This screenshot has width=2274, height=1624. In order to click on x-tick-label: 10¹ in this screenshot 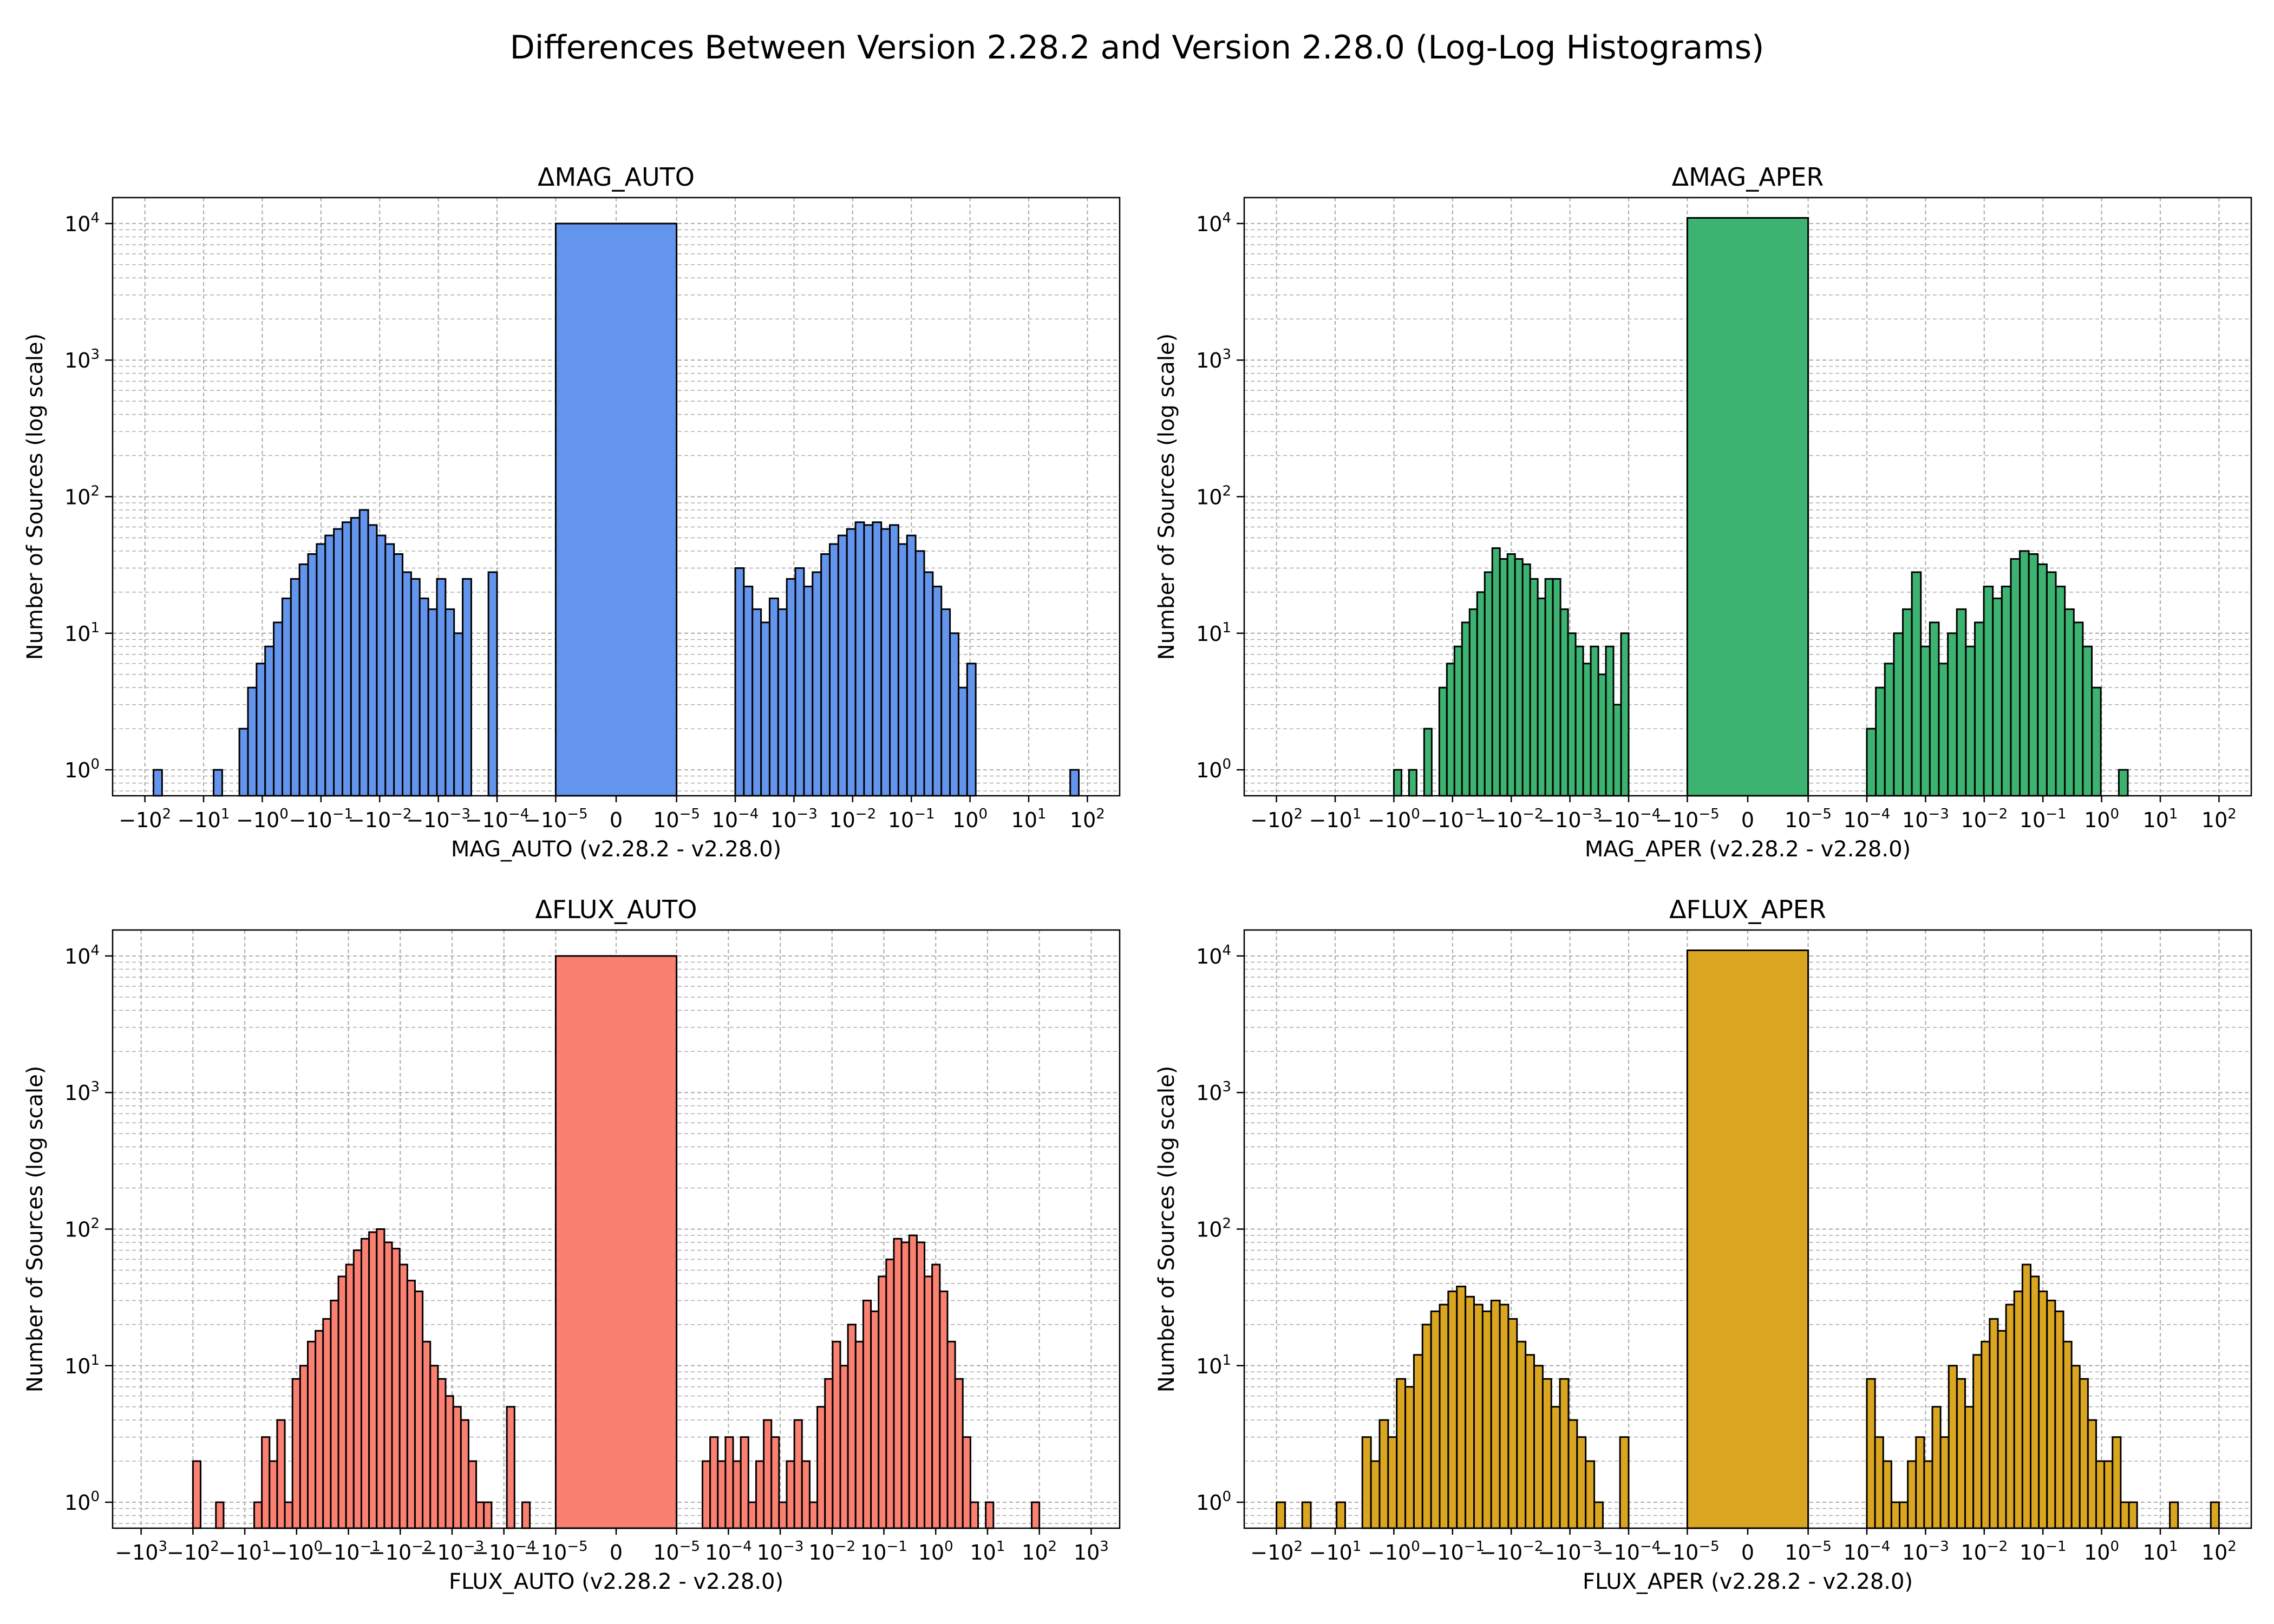, I will do `click(2161, 1551)`.